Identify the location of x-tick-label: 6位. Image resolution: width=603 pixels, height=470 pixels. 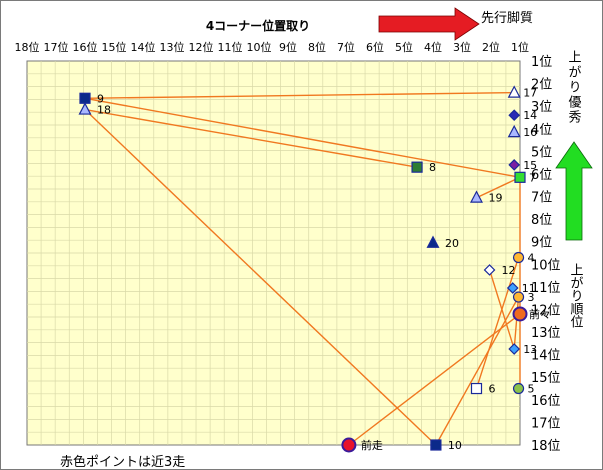
(375, 47).